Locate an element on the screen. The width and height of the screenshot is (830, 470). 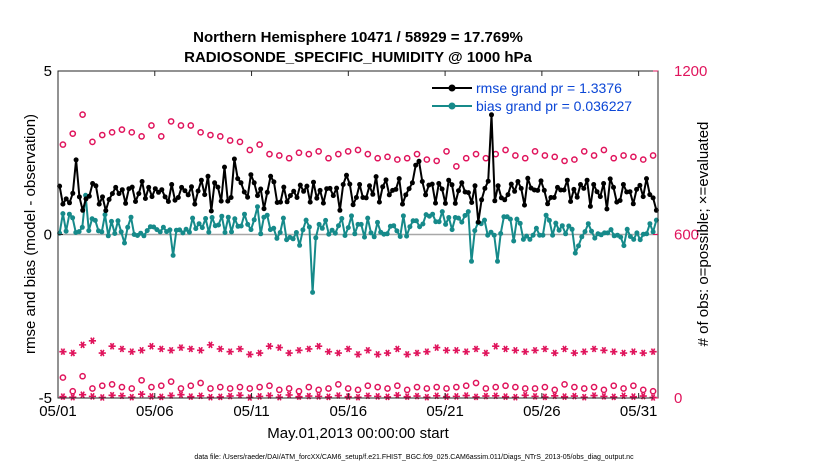
y-axis-label: rmse and bias (model - observation) is located at coordinates (30, 234).